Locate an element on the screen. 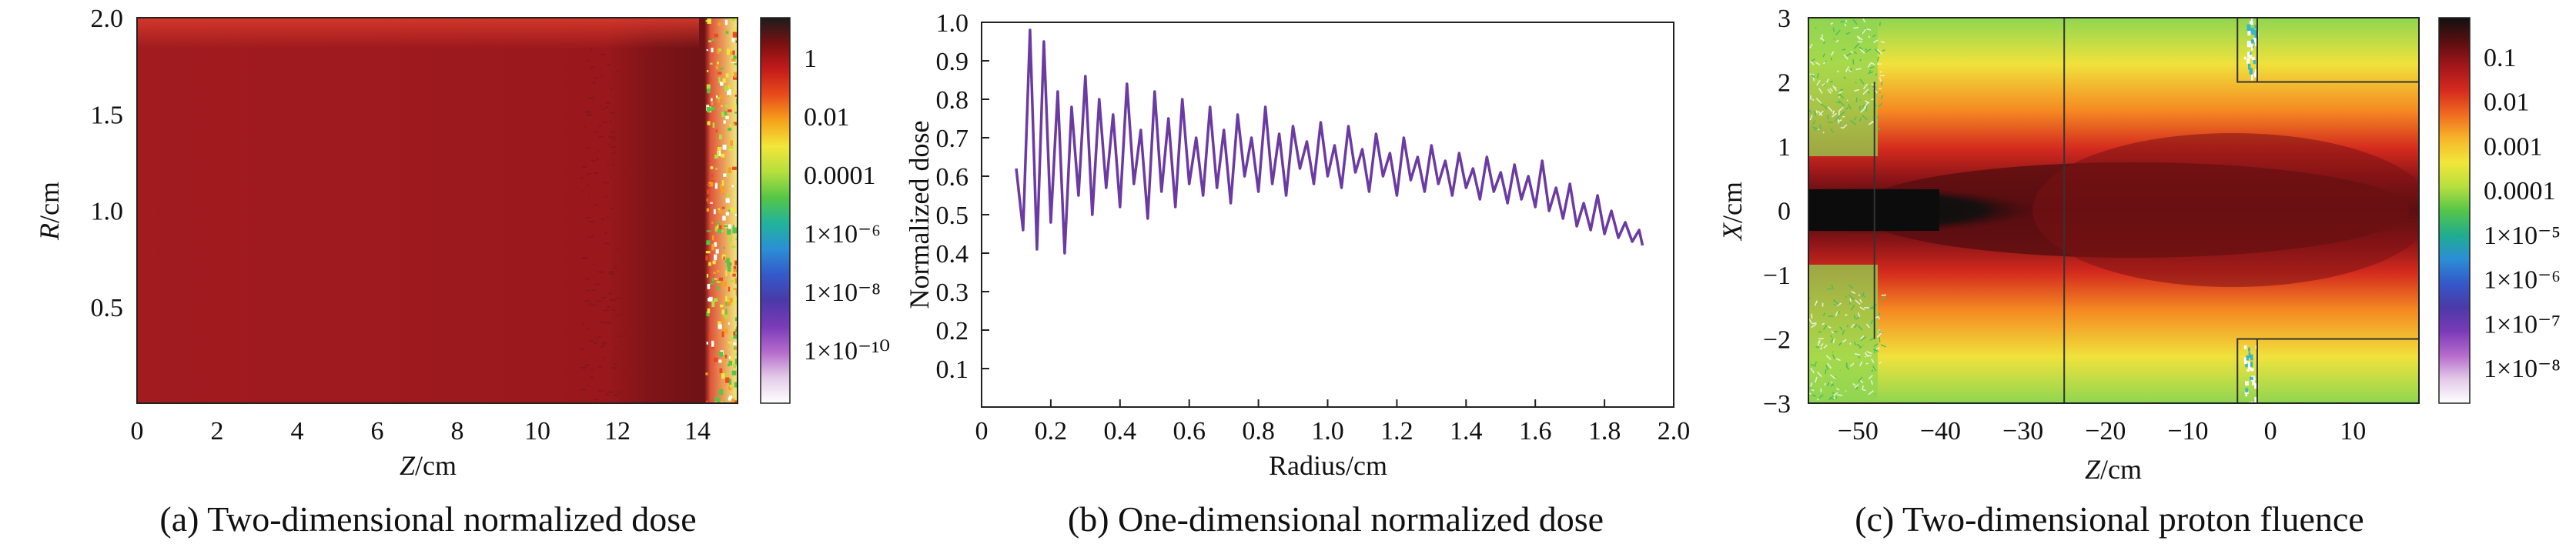 The height and width of the screenshot is (544, 2576). panel-b-ylabel: Normalized dose is located at coordinates (920, 215).